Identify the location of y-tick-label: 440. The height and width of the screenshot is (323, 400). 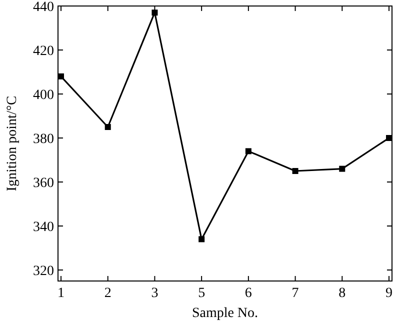
(43, 7).